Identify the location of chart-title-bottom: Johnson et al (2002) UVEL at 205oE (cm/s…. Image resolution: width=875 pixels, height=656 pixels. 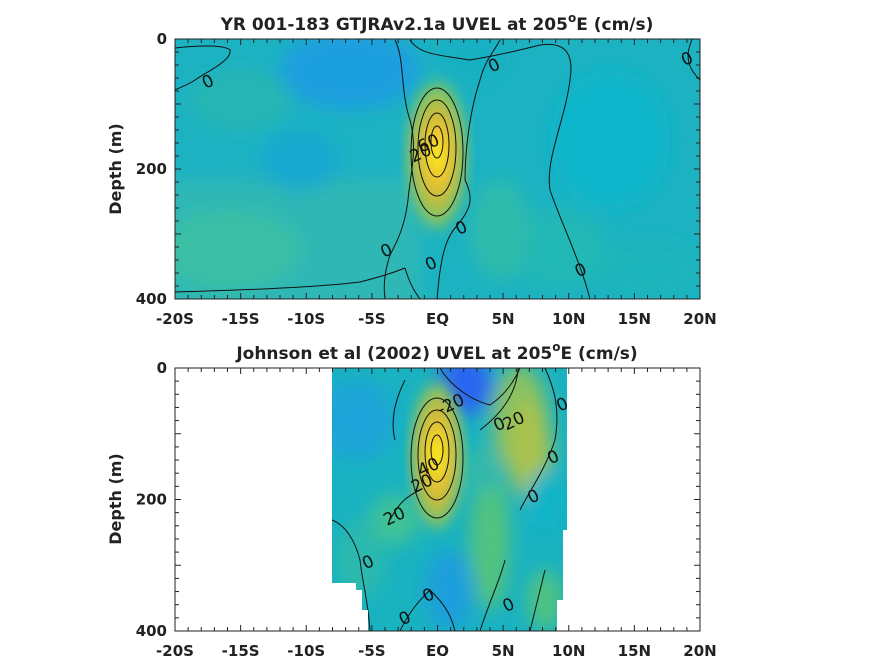
(436, 352).